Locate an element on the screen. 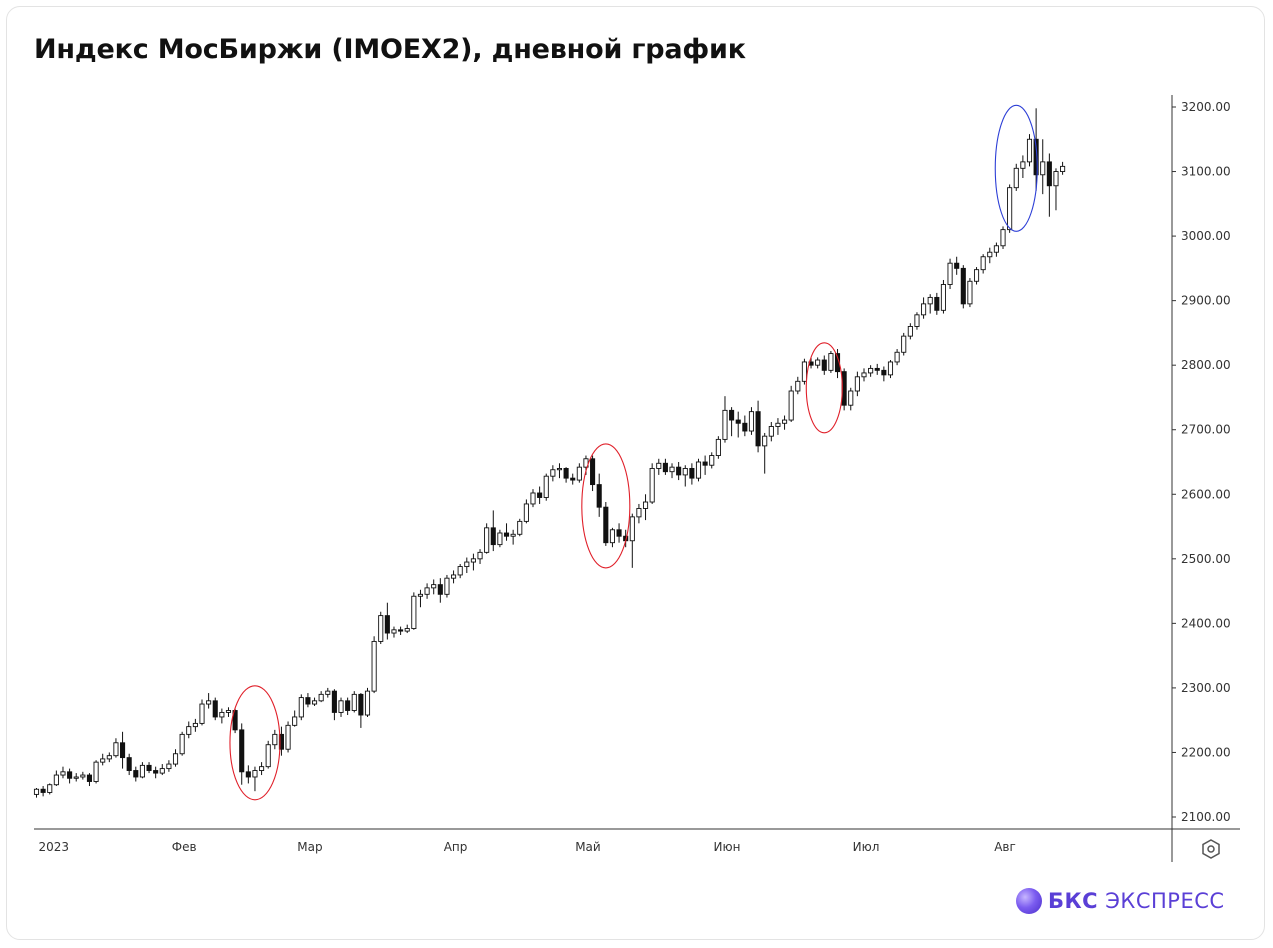  brand-strong: БКС is located at coordinates (1073, 901).